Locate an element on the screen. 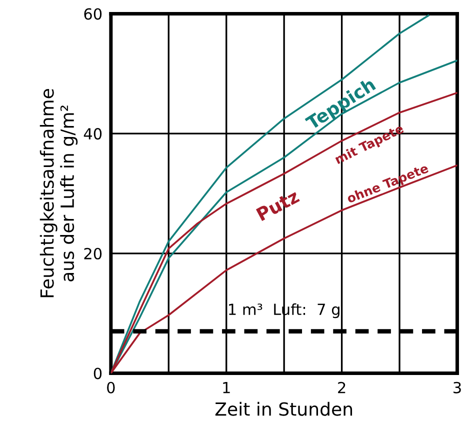  x-tick-label: 0 is located at coordinates (111, 388).